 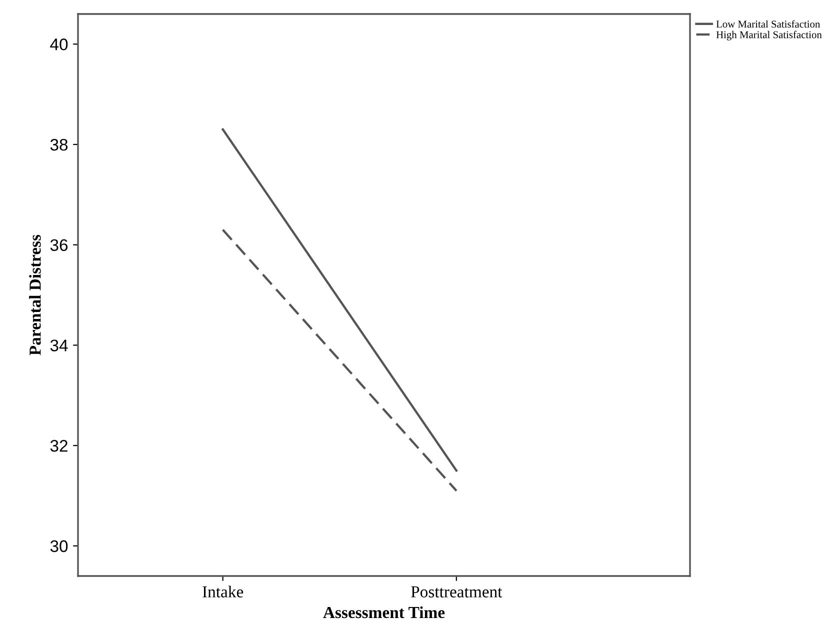 What do you see at coordinates (59, 144) in the screenshot?
I see `y-tick-label: 38` at bounding box center [59, 144].